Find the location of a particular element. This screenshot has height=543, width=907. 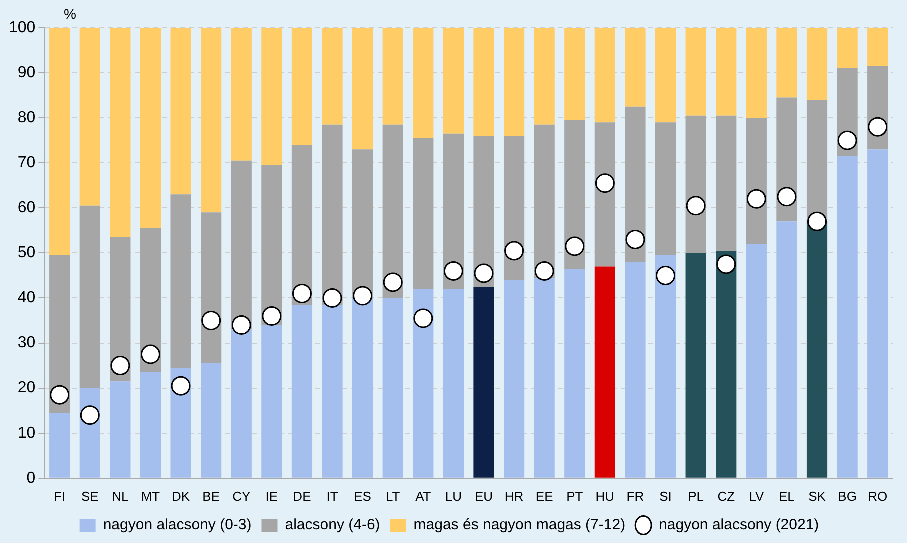

legend-label: magas és nagyon magas (7-12) is located at coordinates (520, 525).